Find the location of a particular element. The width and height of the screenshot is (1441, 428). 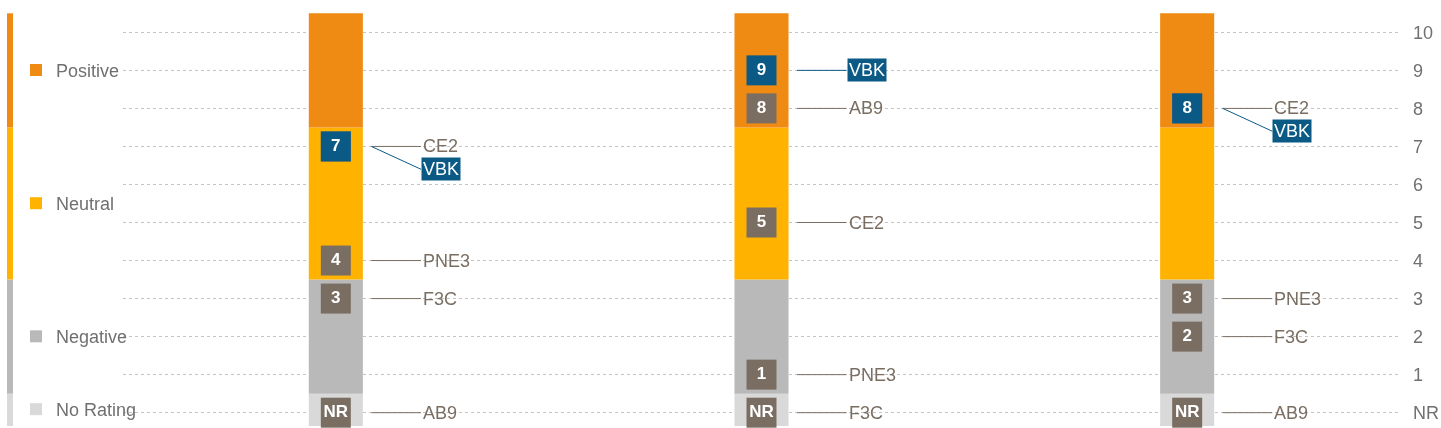

legend-label: Neutral is located at coordinates (85, 204).